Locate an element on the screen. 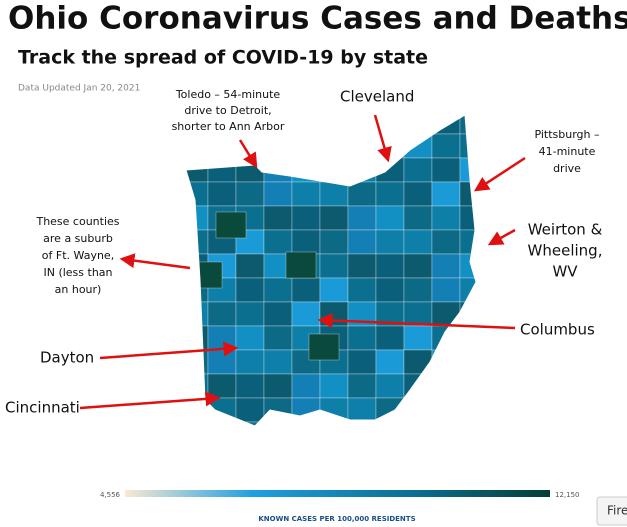 The image size is (627, 527). button-label: Fire is located at coordinates (617, 511).